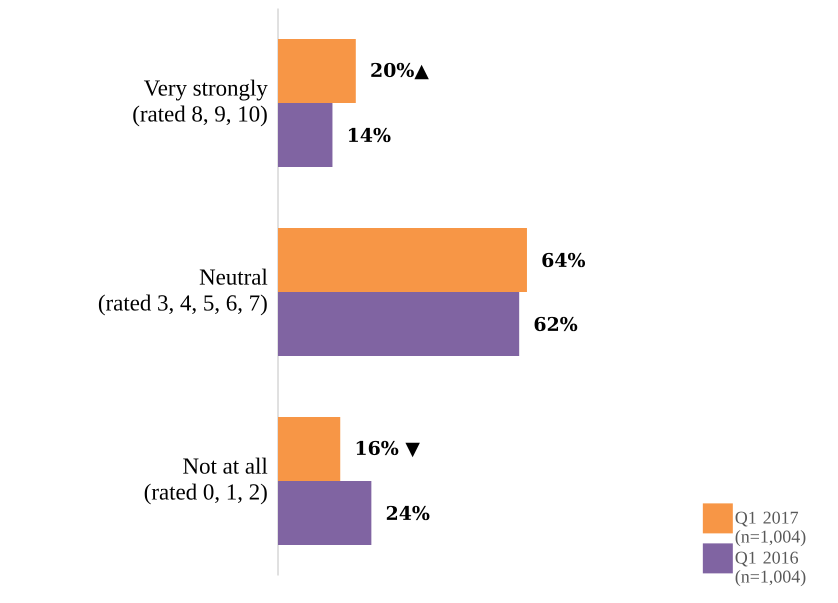 The image size is (838, 603). Describe the element at coordinates (206, 481) in the screenshot. I see `y-tick-label: Not at all (rated 0, 1, 2)` at that location.